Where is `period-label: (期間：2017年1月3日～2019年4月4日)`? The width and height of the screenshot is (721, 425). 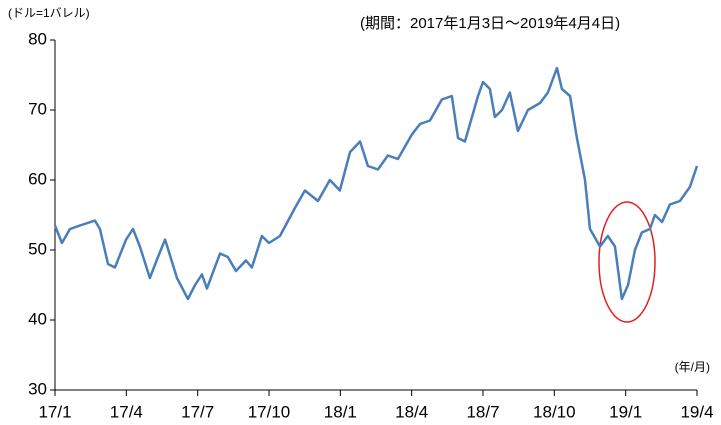 period-label: (期間：2017年1月3日～2019年4月4日) is located at coordinates (490, 23).